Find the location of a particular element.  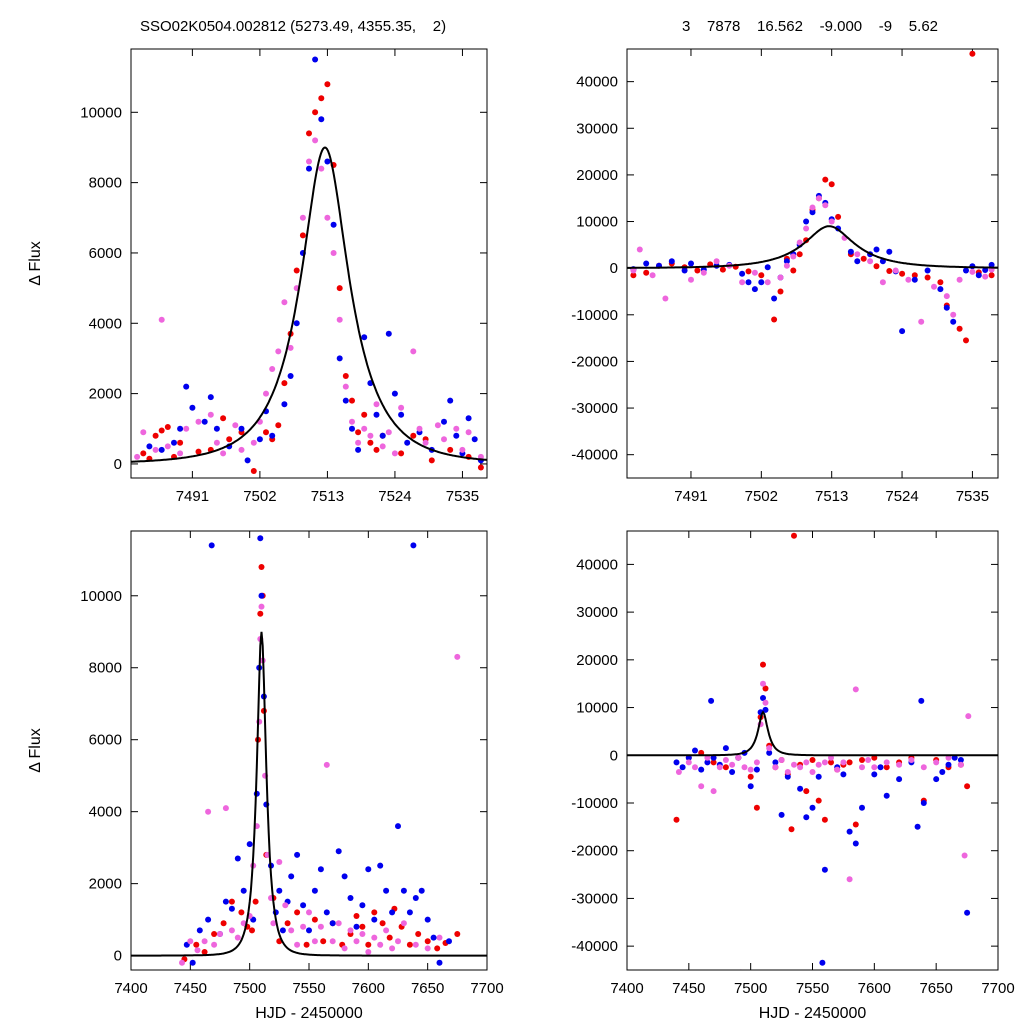

y-tick-label: 10000 is located at coordinates (597, 708).